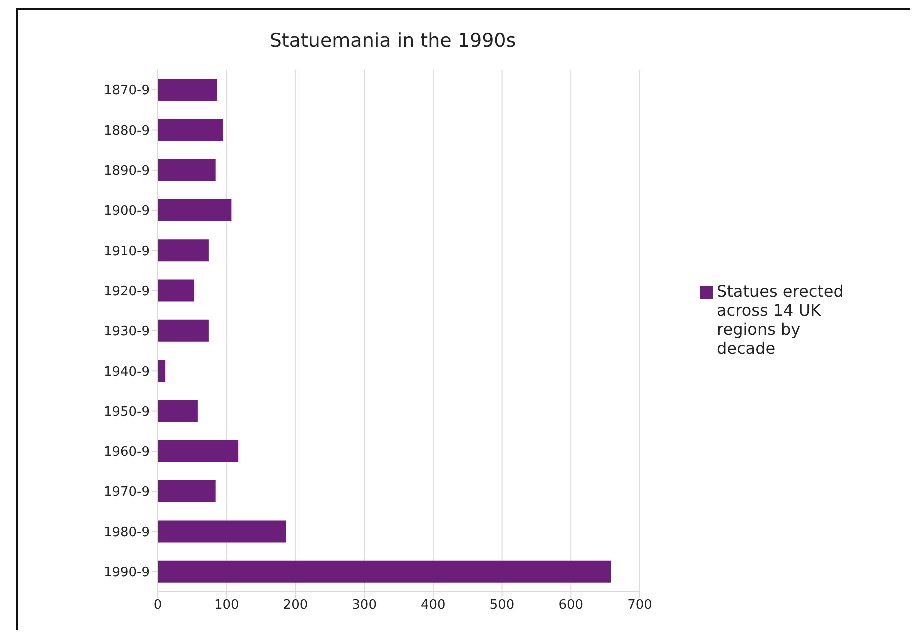 This screenshot has height=641, width=912. What do you see at coordinates (502, 606) in the screenshot?
I see `x-tick-label: 500` at bounding box center [502, 606].